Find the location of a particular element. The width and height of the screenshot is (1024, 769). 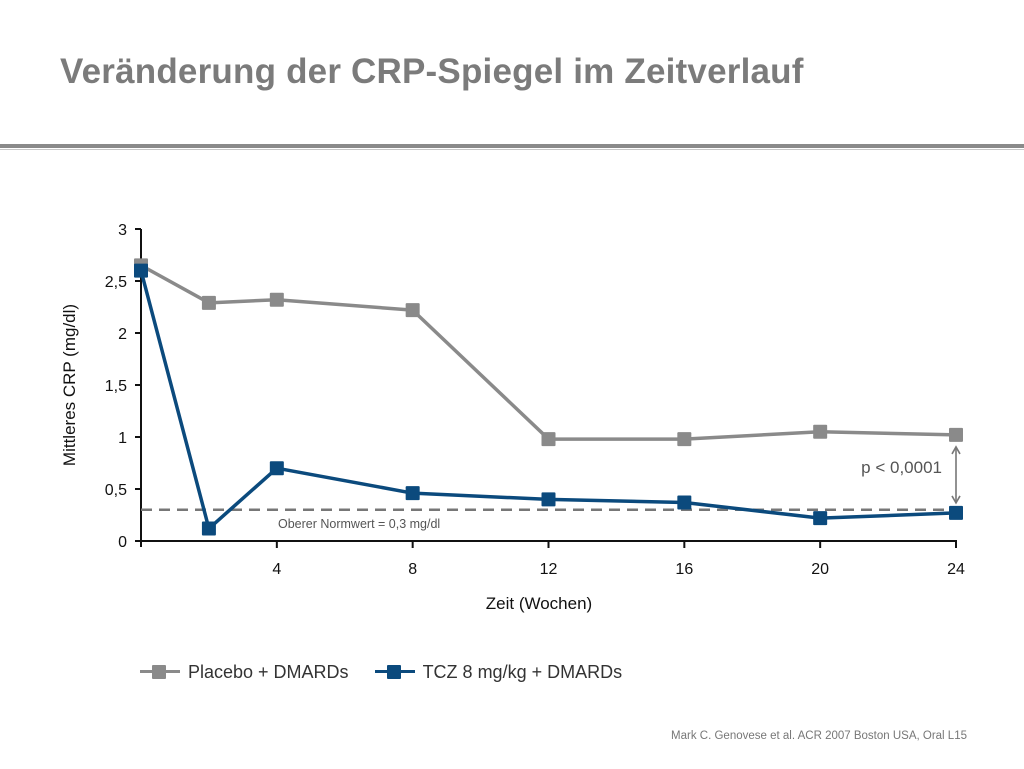

x-tick-label: 24 is located at coordinates (956, 569).